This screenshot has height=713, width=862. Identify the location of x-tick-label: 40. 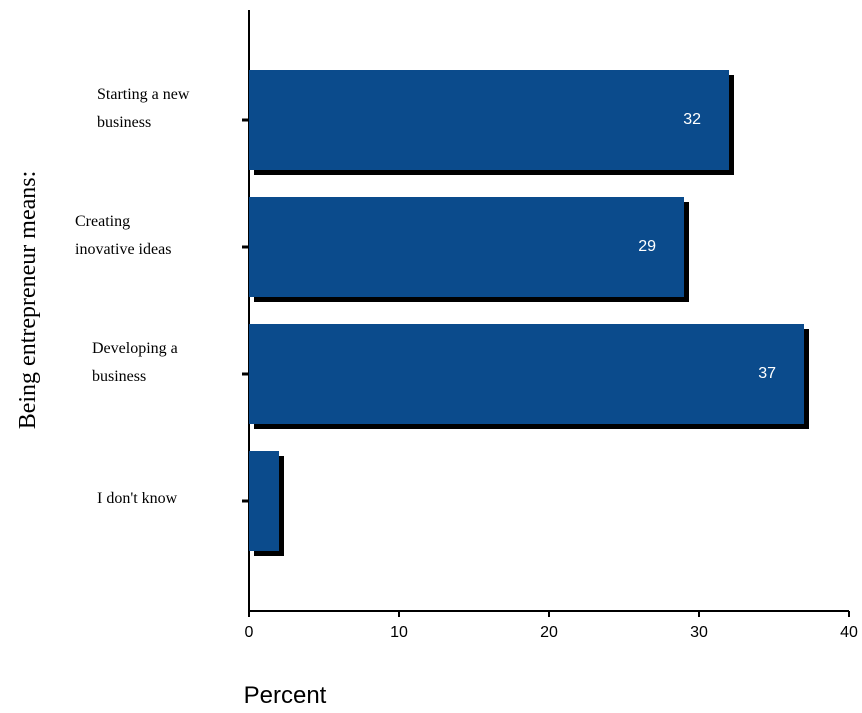
(849, 632).